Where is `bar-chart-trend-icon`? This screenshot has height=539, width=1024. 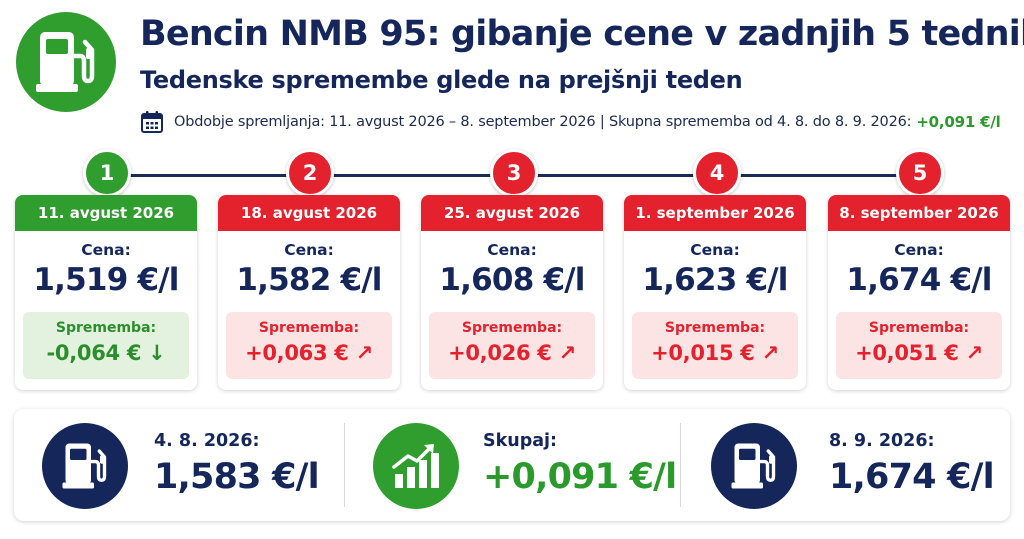
bar-chart-trend-icon is located at coordinates (416, 466).